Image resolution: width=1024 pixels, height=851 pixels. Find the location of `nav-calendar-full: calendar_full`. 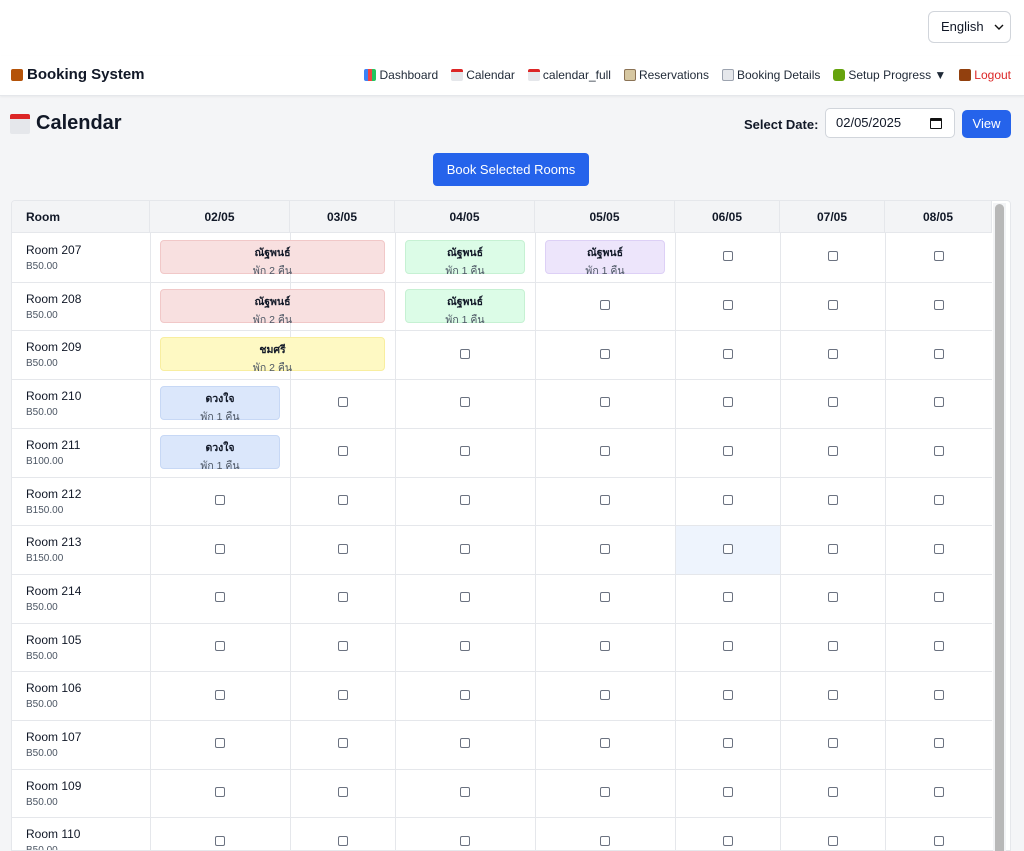

nav-calendar-full: calendar_full is located at coordinates (569, 75).